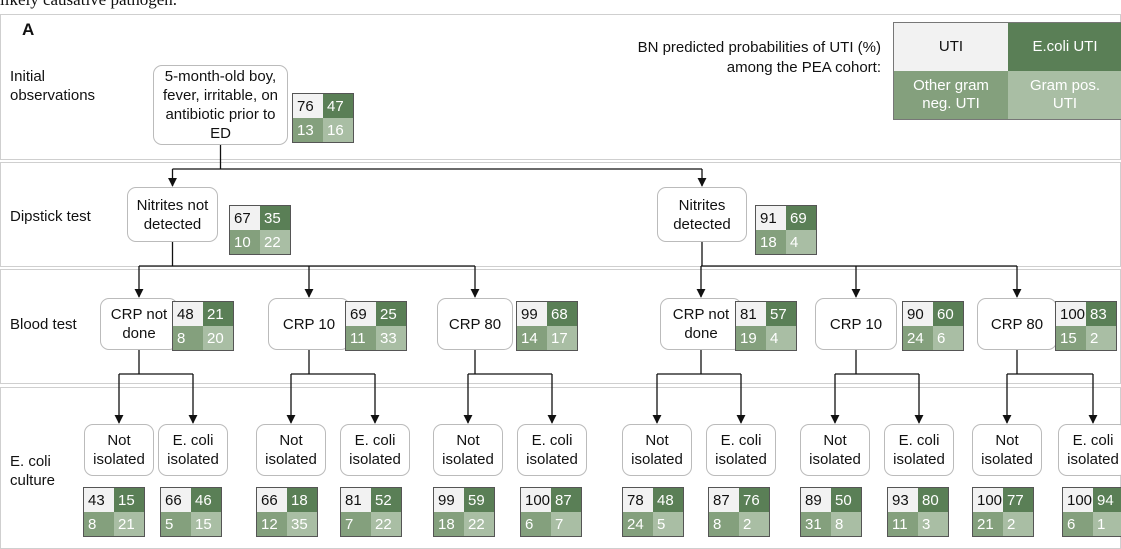 This screenshot has height=549, width=1121. What do you see at coordinates (951, 95) in the screenshot?
I see `legend-cell: Other gram neg. UTI` at bounding box center [951, 95].